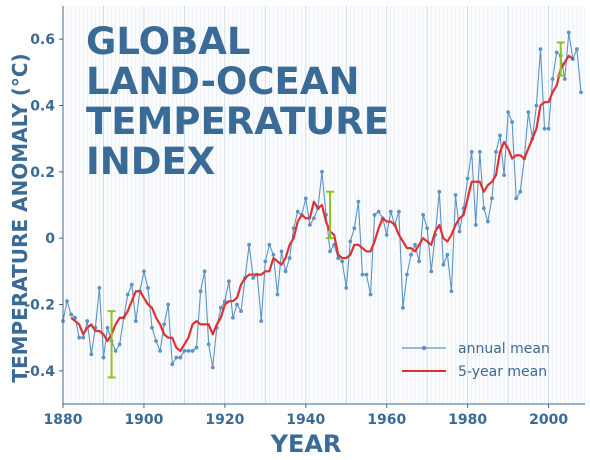 This screenshot has width=590, height=460. I want to click on annual-point-1965, so click(407, 274).